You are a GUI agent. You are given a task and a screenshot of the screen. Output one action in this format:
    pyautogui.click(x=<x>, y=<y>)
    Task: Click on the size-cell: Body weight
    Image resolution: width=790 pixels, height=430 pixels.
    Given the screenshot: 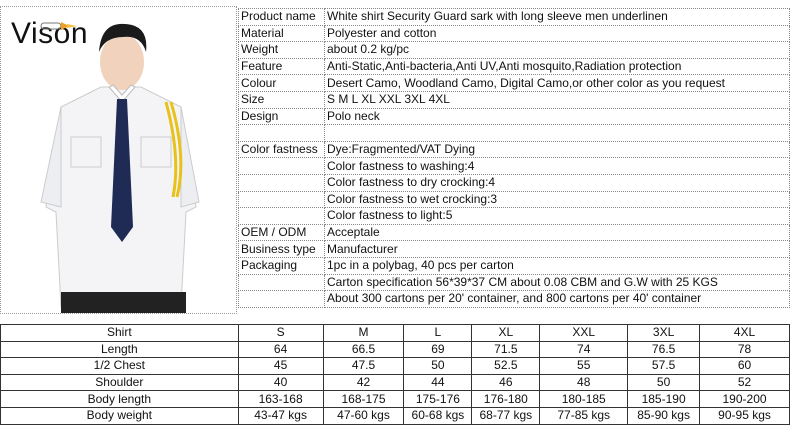 What is the action you would take?
    pyautogui.click(x=119, y=415)
    